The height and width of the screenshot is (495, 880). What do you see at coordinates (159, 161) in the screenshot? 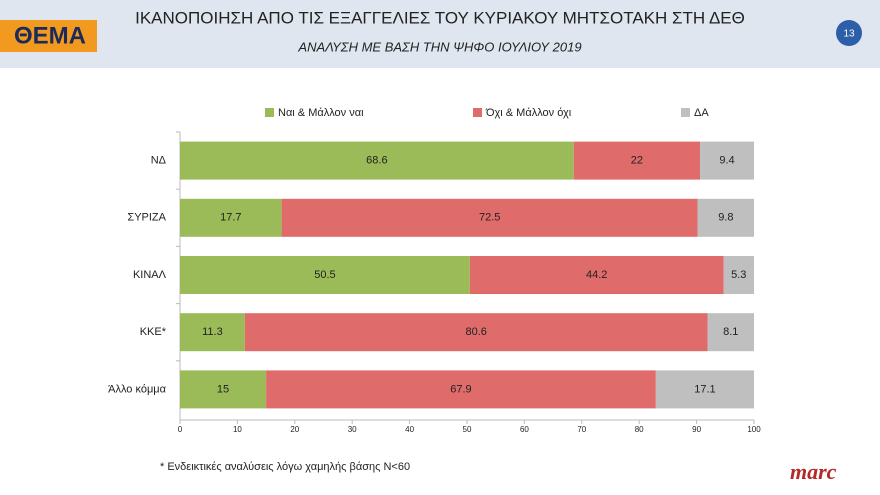
I see `y-tick-label: ΝΔ` at bounding box center [159, 161].